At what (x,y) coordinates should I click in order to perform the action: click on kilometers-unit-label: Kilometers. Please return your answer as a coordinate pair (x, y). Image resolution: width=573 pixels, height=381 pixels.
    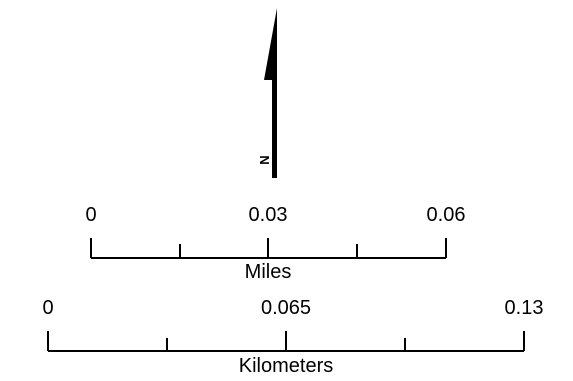
    Looking at the image, I should click on (286, 366).